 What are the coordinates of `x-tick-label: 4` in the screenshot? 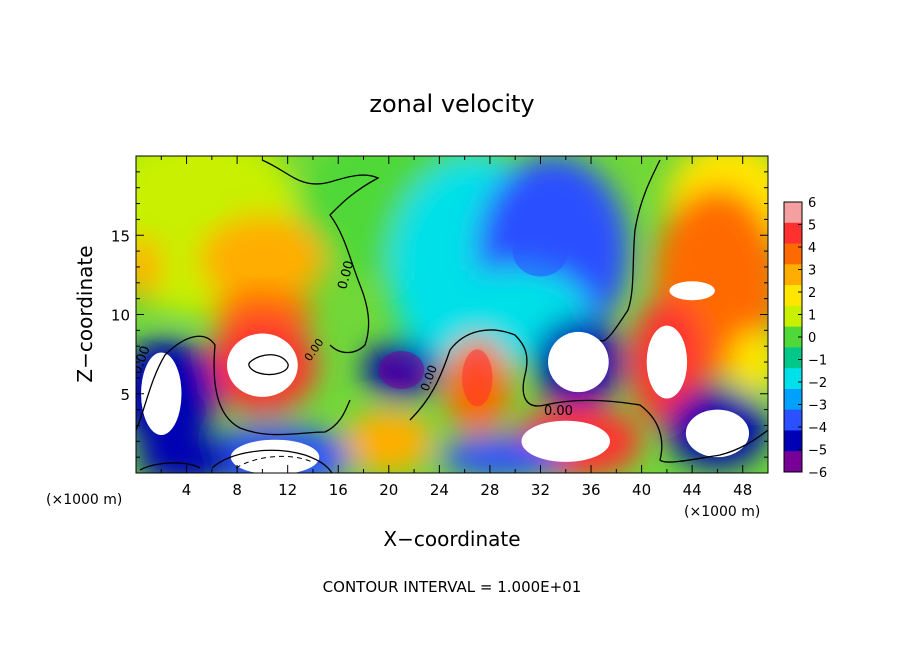 It's located at (187, 490).